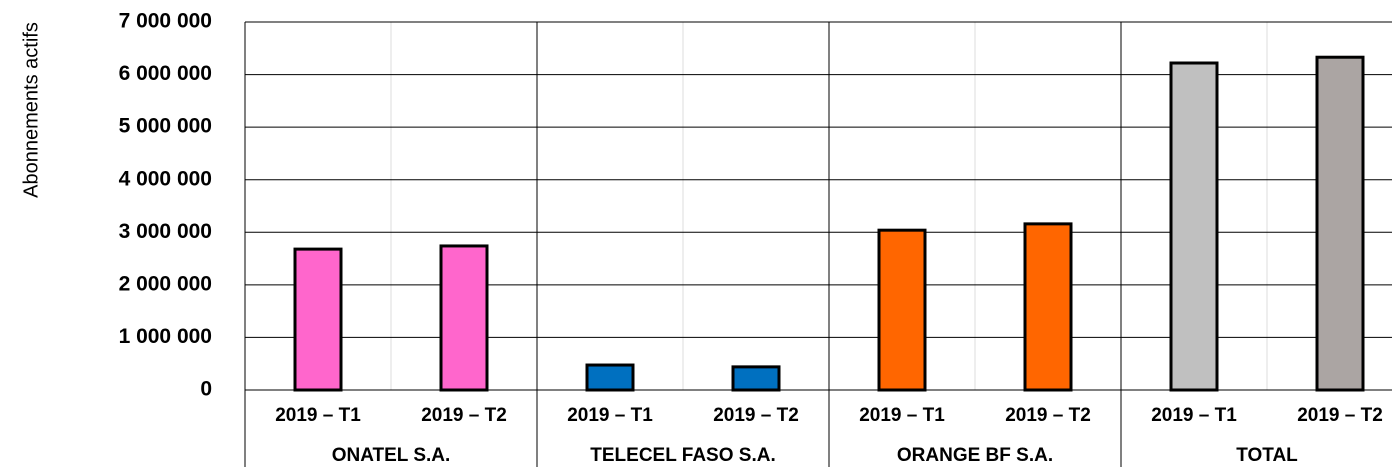  I want to click on group-label: TELECEL FASO S.A., so click(682, 455).